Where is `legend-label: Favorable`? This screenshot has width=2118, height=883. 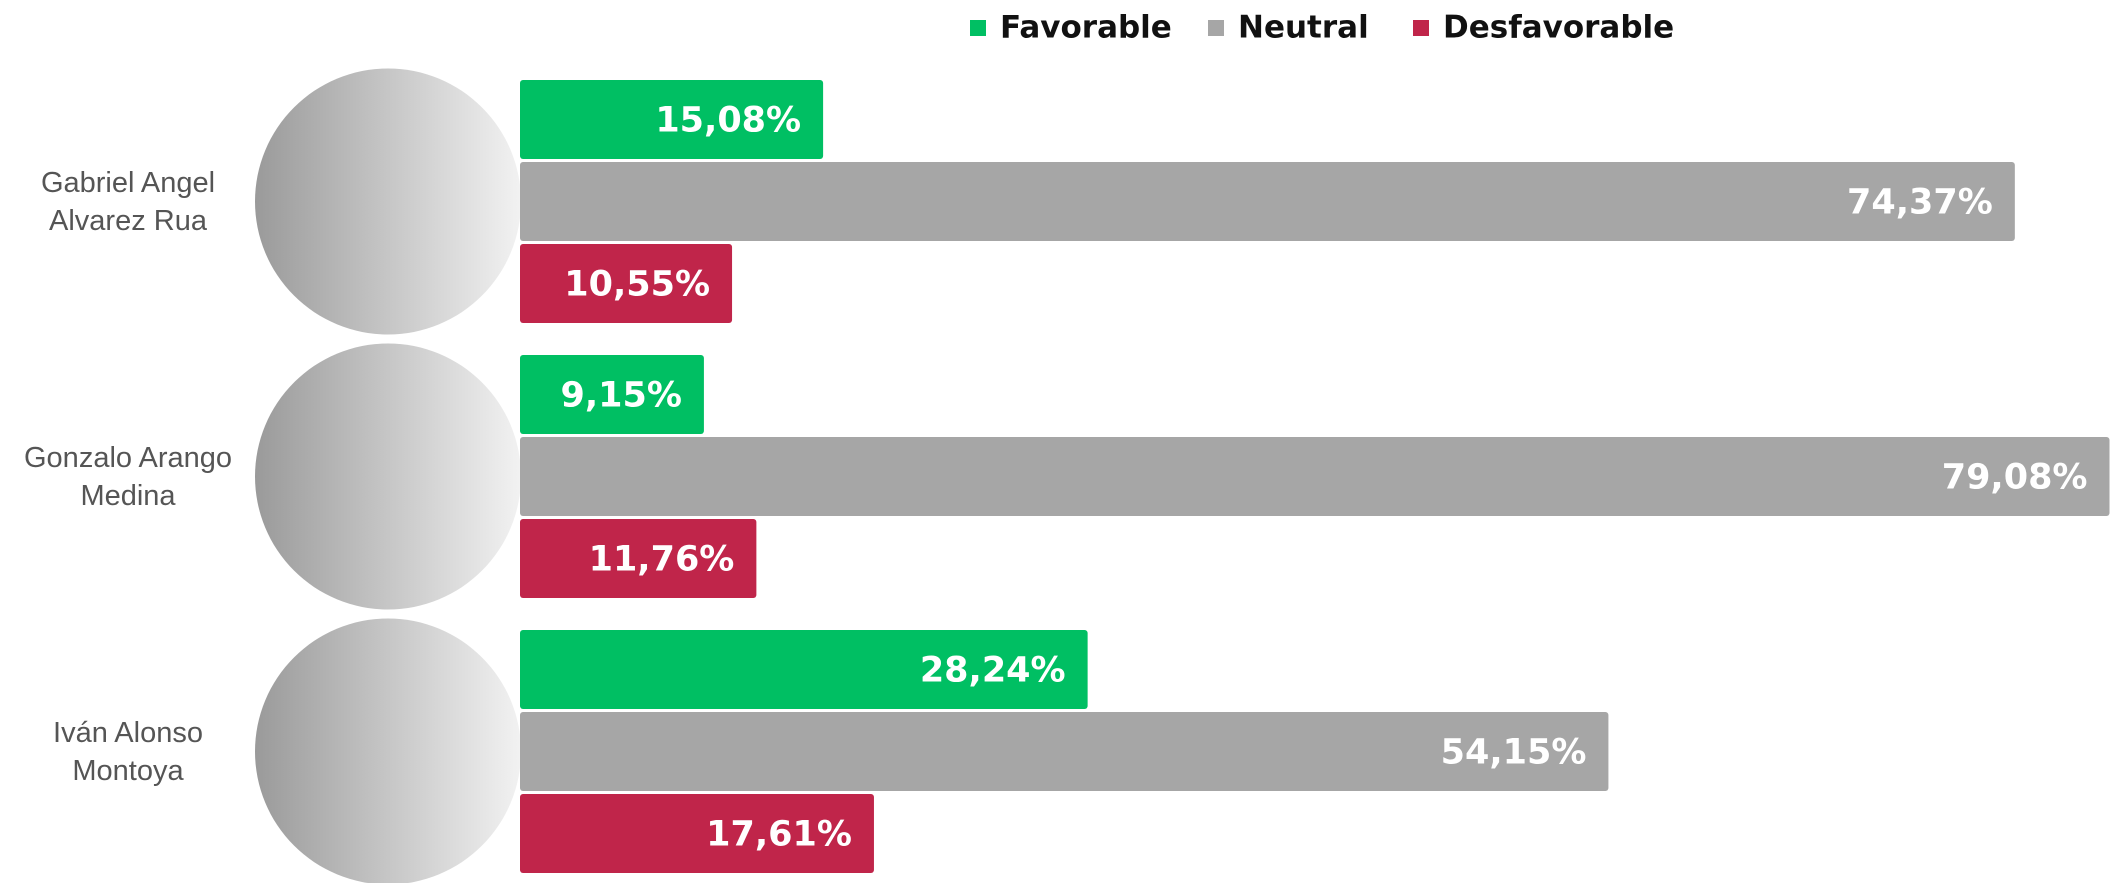 legend-label: Favorable is located at coordinates (1086, 28).